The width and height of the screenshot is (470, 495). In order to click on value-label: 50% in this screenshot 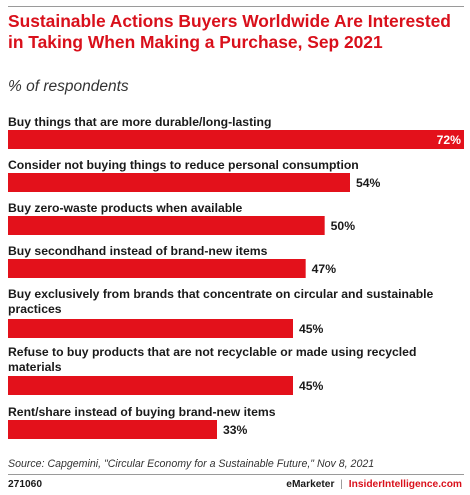, I will do `click(343, 226)`.